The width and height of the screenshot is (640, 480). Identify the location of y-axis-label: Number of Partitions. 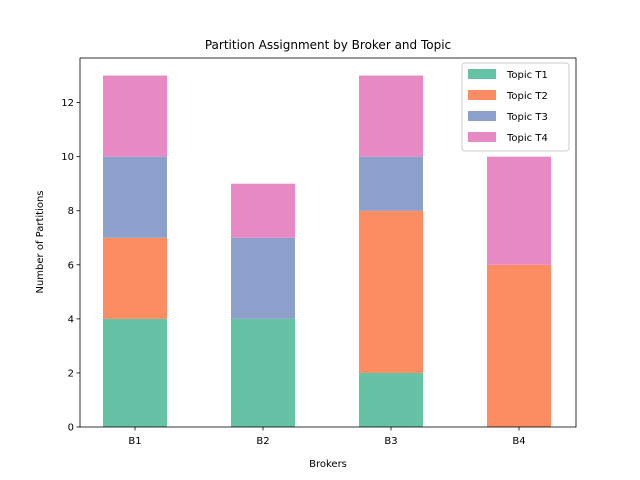
(40, 241).